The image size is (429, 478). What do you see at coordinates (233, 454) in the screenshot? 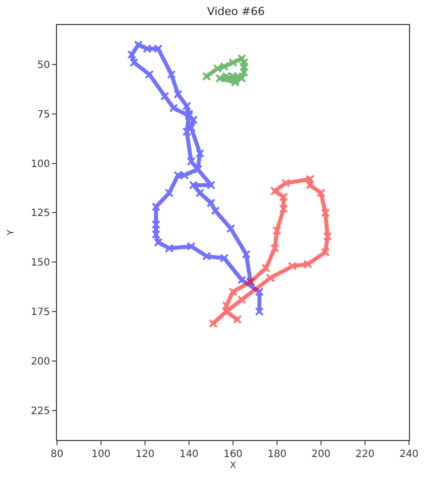
I see `x-tick-label: 160` at bounding box center [233, 454].